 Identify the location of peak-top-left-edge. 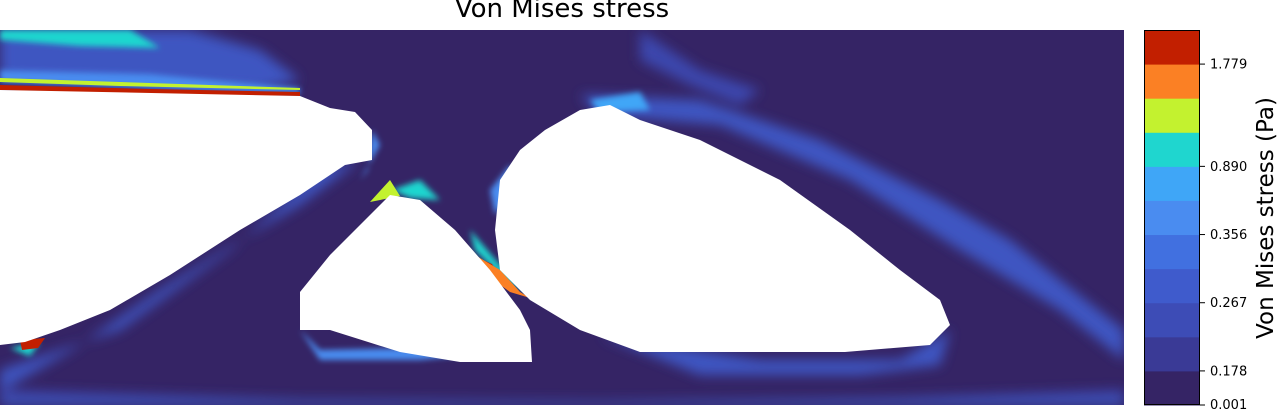
(150, 90).